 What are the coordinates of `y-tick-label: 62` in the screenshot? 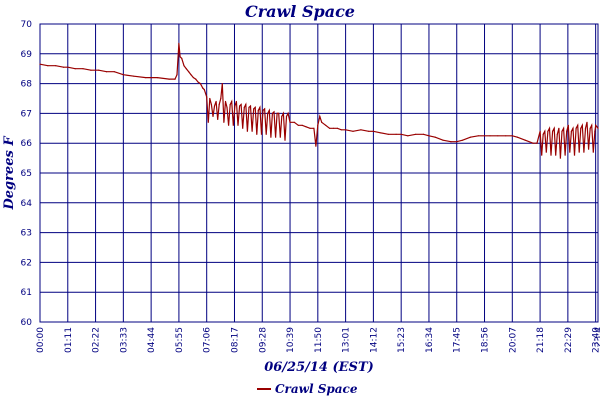 It's located at (26, 263).